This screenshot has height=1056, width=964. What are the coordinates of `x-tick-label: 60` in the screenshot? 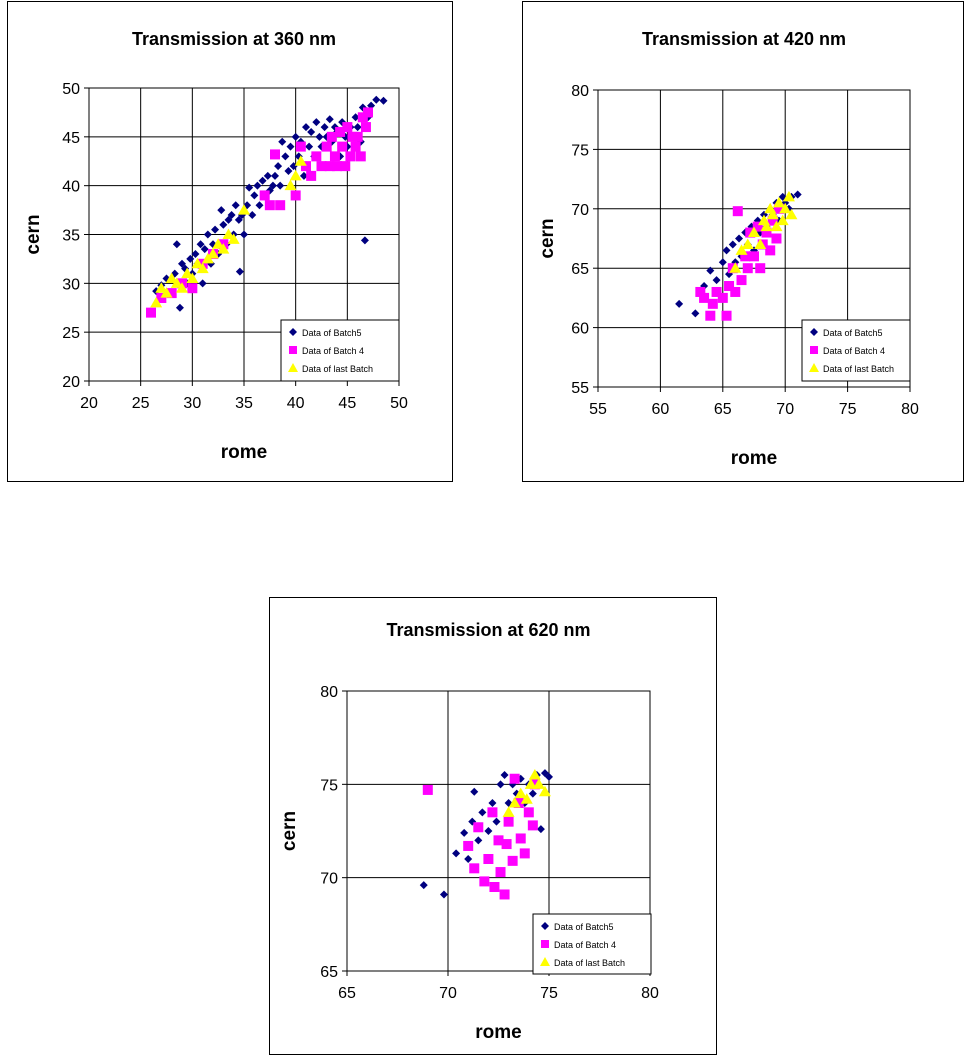 It's located at (661, 409).